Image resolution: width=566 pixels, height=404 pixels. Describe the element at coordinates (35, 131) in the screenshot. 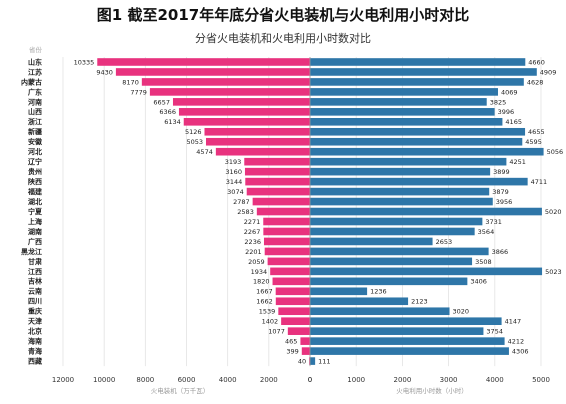

I see `category-label: 新疆` at that location.